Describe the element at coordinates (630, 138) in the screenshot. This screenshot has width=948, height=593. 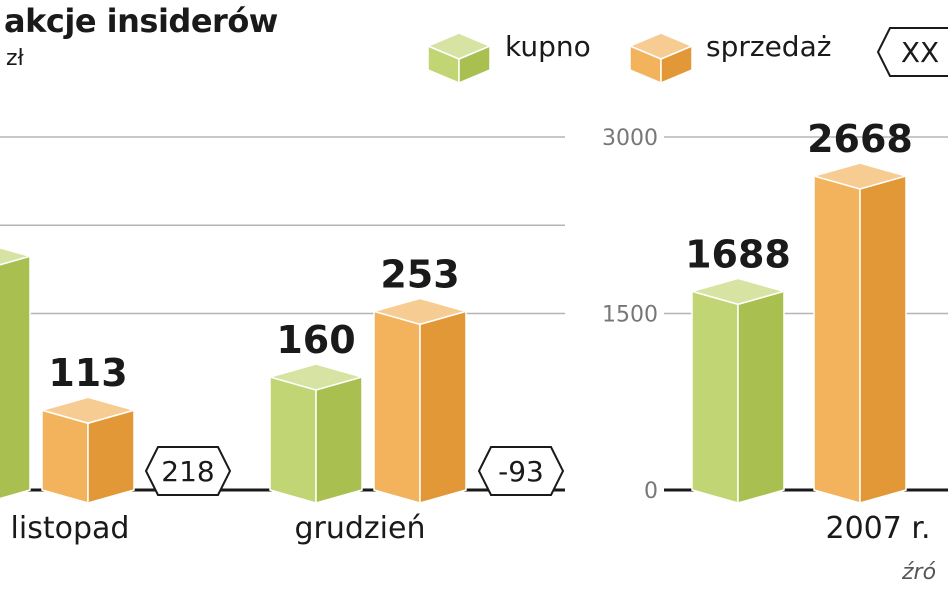
I see `y-tick-label: 3000` at that location.